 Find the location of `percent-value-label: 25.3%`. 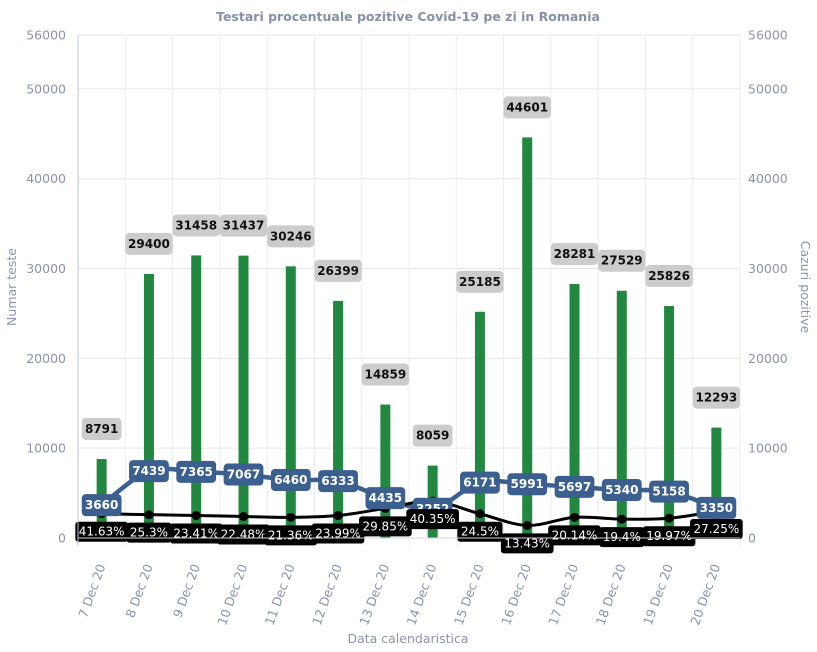

percent-value-label: 25.3% is located at coordinates (149, 533).